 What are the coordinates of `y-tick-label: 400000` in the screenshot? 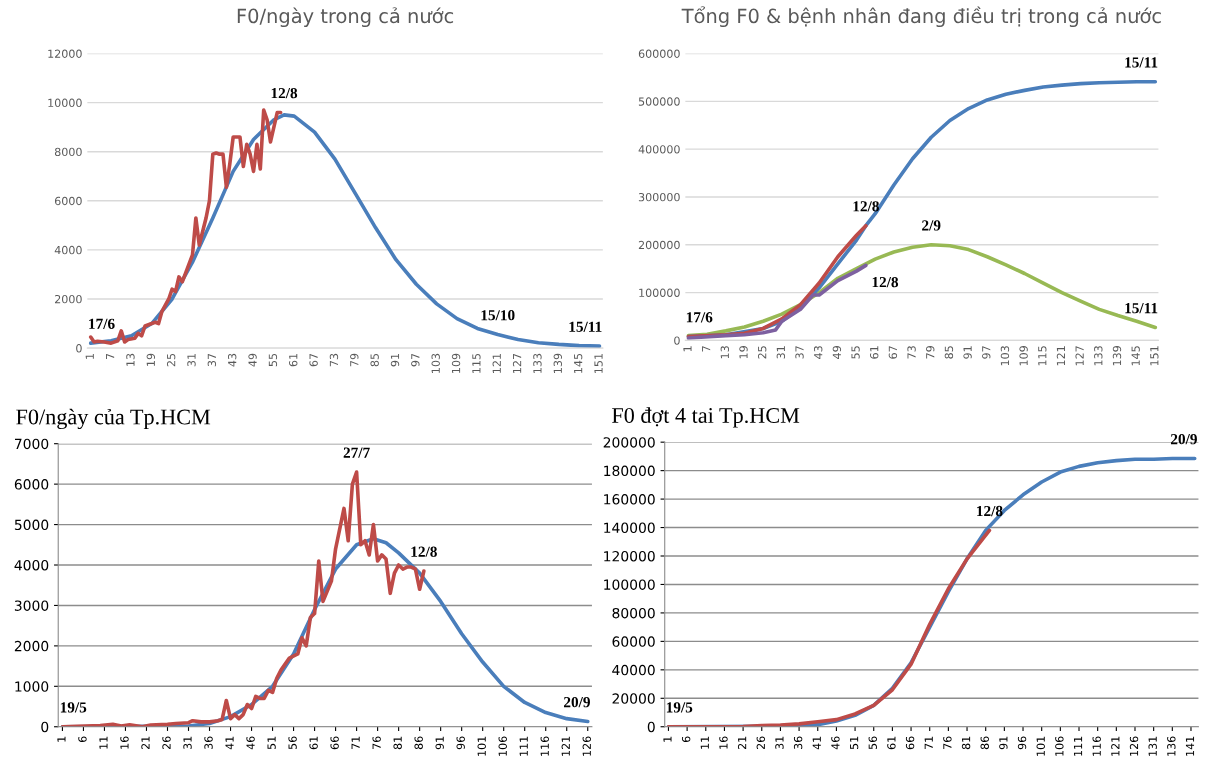 It's located at (659, 149).